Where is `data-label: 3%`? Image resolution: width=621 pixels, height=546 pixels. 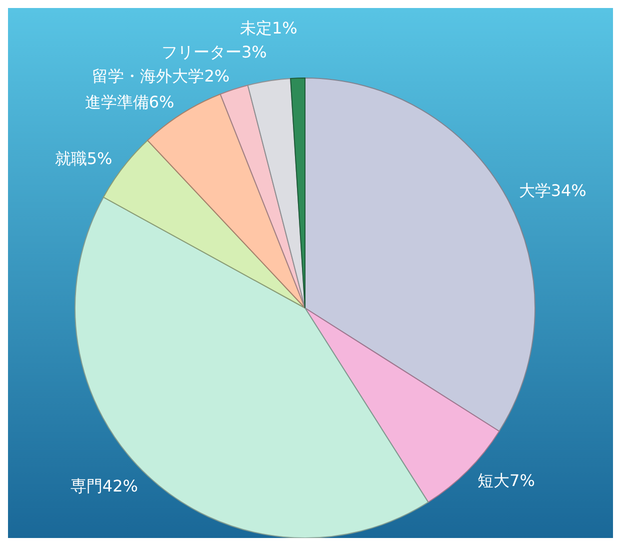
data-label: 3% is located at coordinates (254, 52).